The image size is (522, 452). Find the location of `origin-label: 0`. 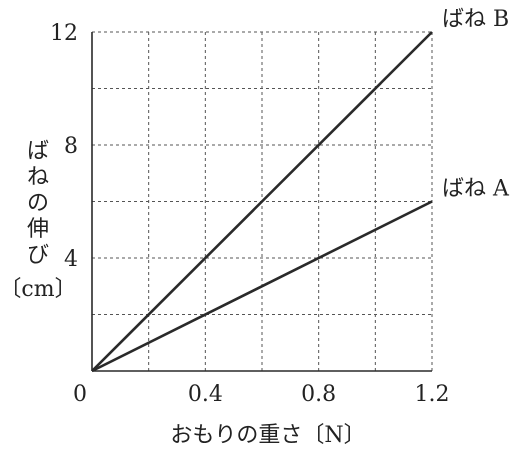

origin-label: 0 is located at coordinates (80, 394).